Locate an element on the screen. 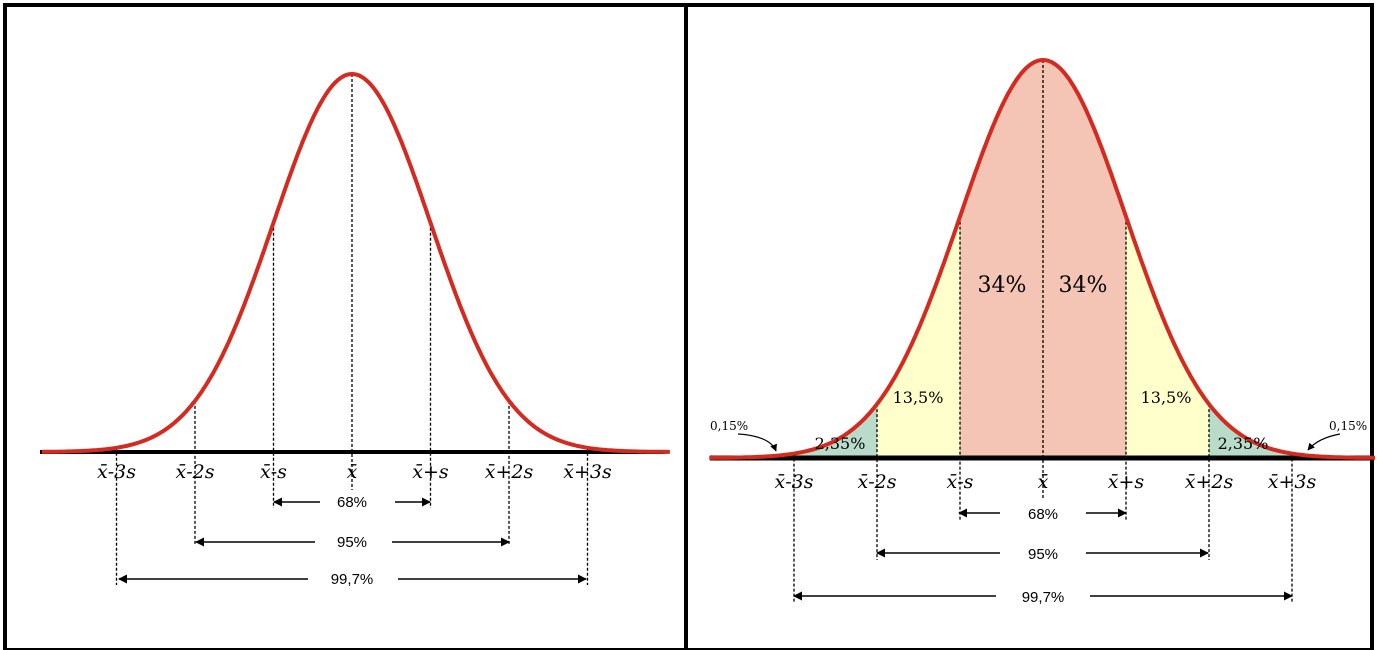 This screenshot has width=1377, height=650. region-far-right is located at coordinates (1250, 431).